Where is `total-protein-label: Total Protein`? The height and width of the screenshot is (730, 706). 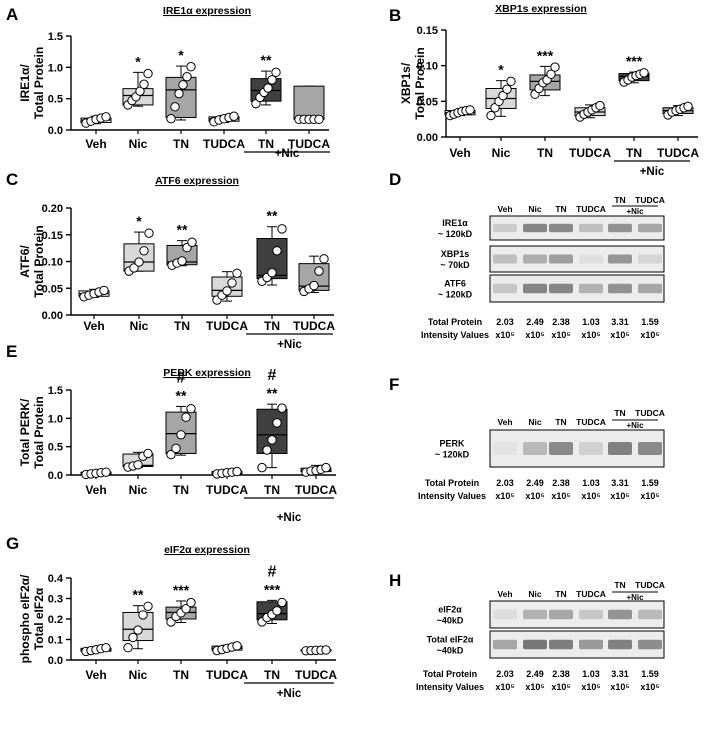 total-protein-label: Total Protein is located at coordinates (452, 483).